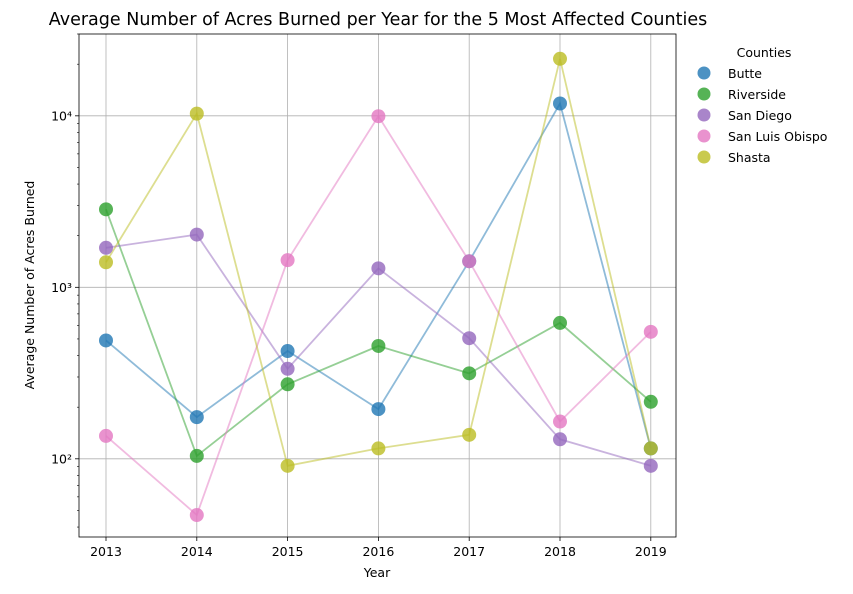 This screenshot has height=594, width=853. What do you see at coordinates (764, 52) in the screenshot?
I see `legend-title: Counties` at bounding box center [764, 52].